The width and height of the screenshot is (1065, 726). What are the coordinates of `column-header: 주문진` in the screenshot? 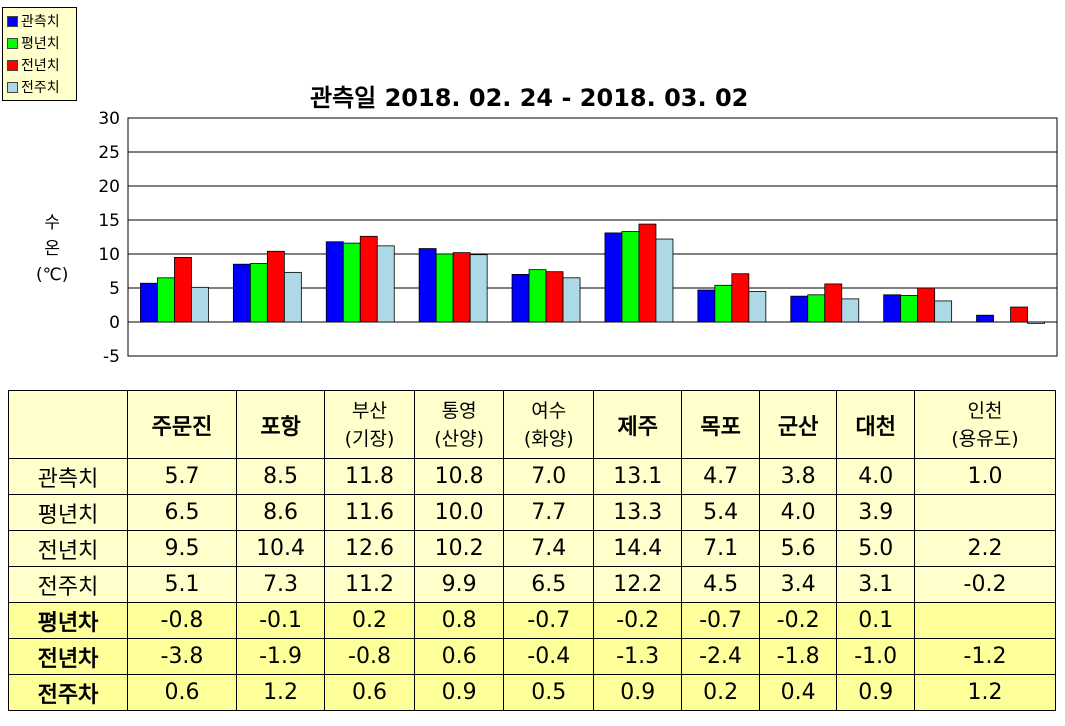 It's located at (182, 424).